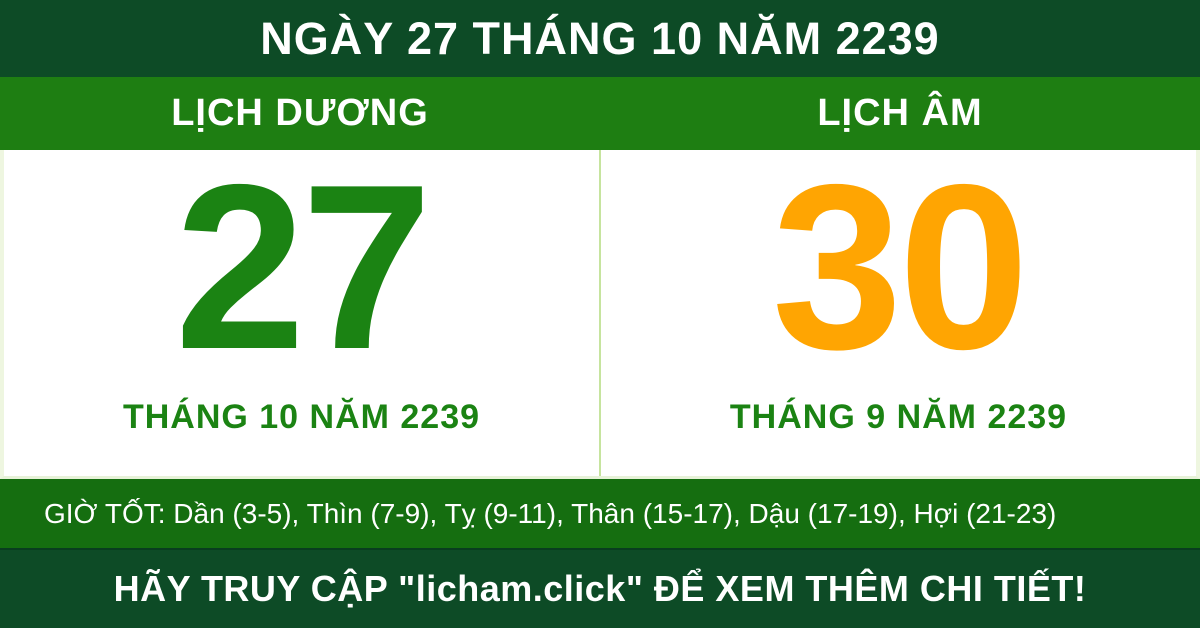 This screenshot has height=628, width=1200. Describe the element at coordinates (303, 266) in the screenshot. I see `solar-day-number: 27` at that location.